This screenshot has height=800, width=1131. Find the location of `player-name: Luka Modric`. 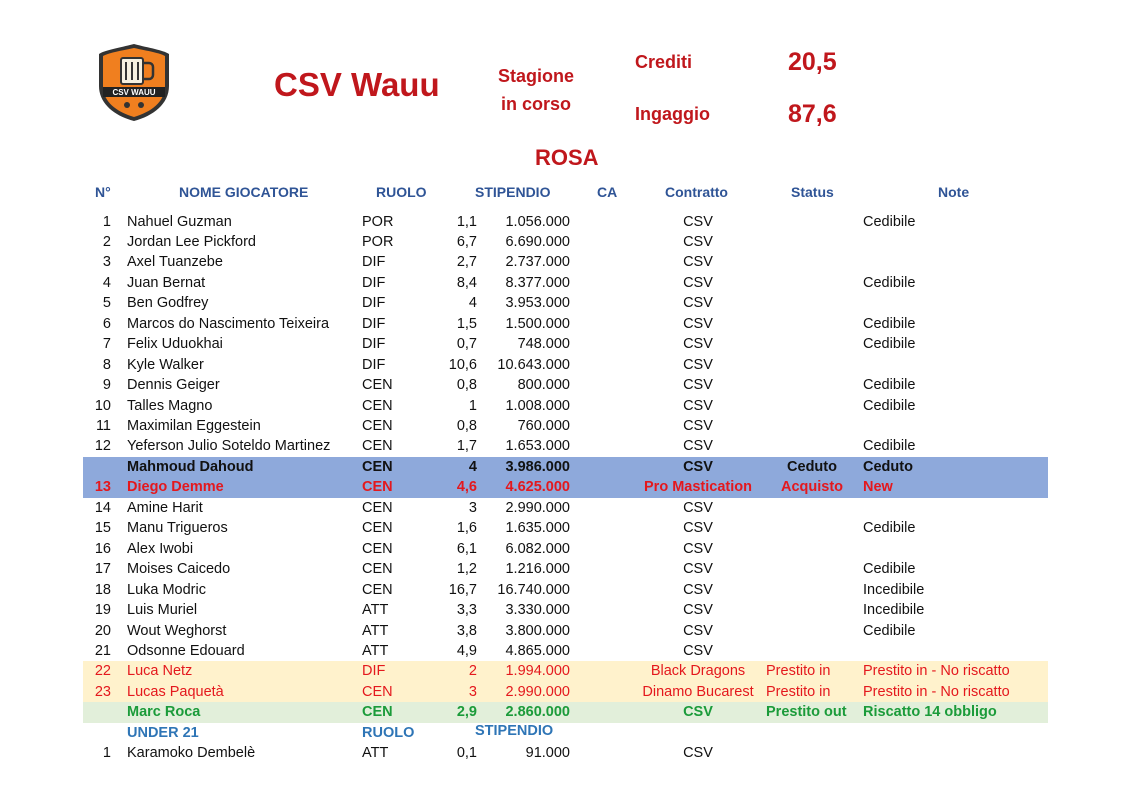

player-name: Luka Modric is located at coordinates (166, 589).